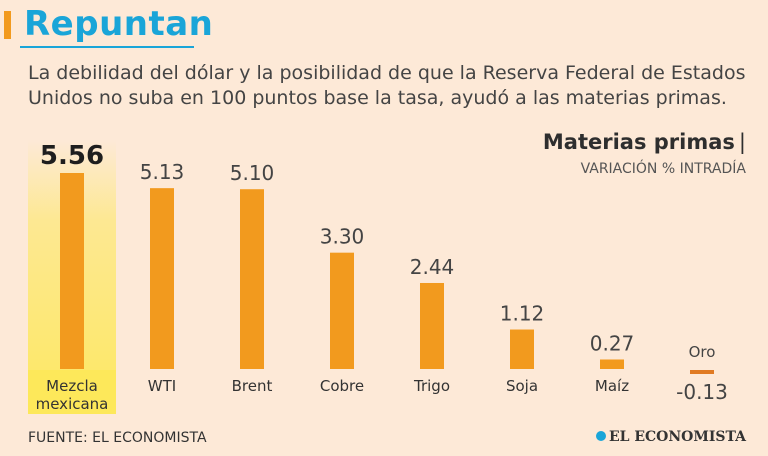  I want to click on chart-title: Materias primas |, so click(644, 142).